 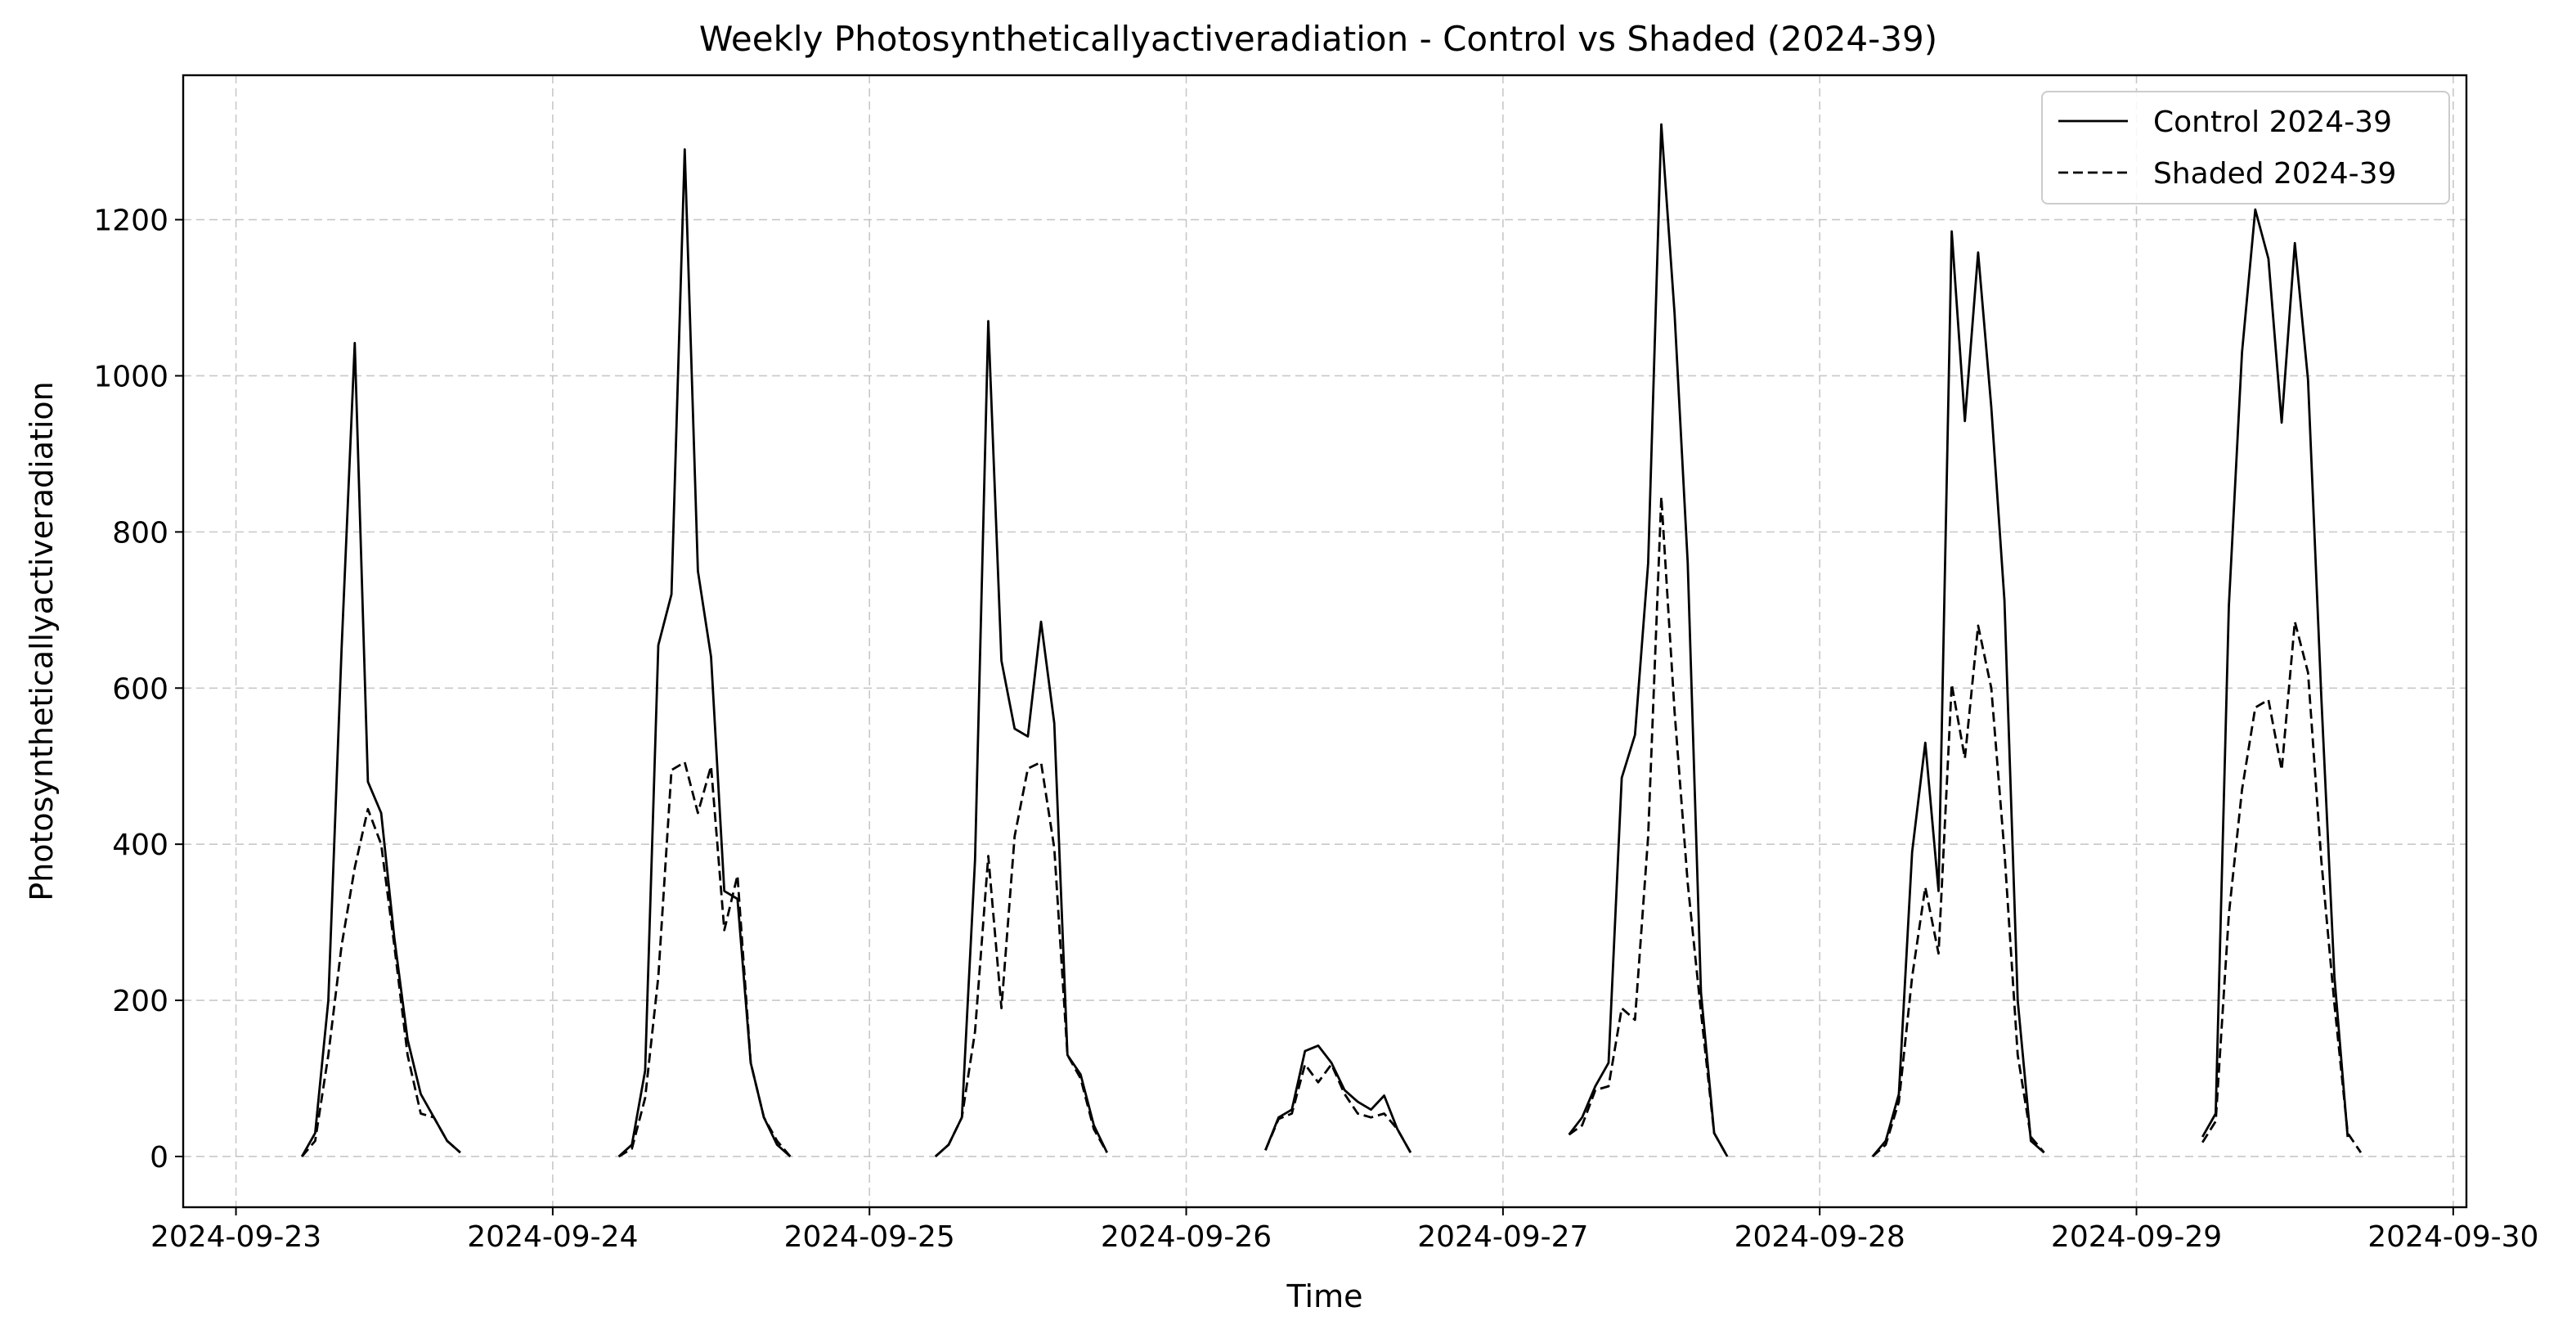 What do you see at coordinates (140, 845) in the screenshot?
I see `y-tick-label: 400` at bounding box center [140, 845].